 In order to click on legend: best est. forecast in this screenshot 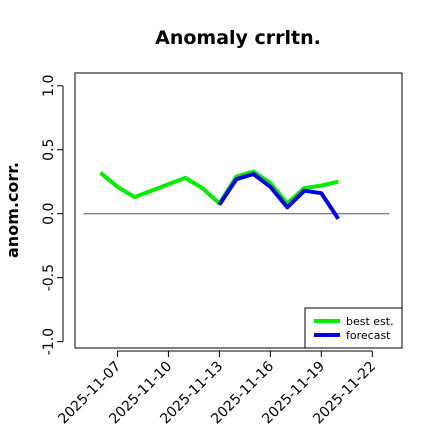, I will do `click(353, 328)`.